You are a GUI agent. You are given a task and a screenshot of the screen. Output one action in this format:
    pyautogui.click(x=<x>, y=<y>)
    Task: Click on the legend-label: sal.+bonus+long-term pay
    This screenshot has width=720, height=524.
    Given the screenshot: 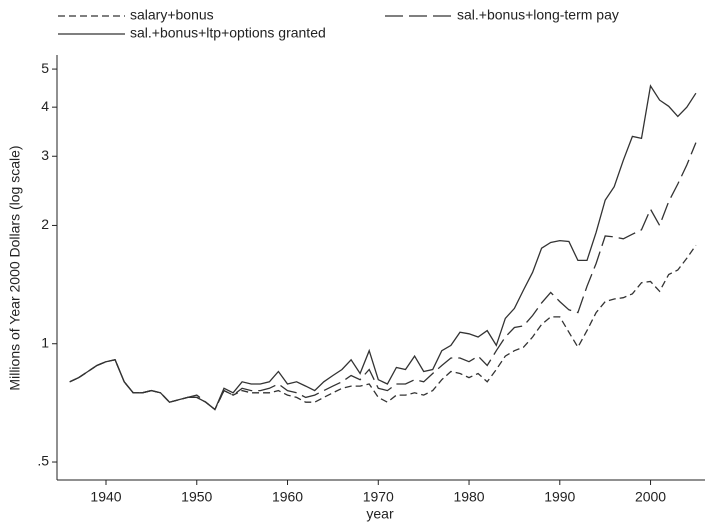 What is the action you would take?
    pyautogui.click(x=538, y=15)
    